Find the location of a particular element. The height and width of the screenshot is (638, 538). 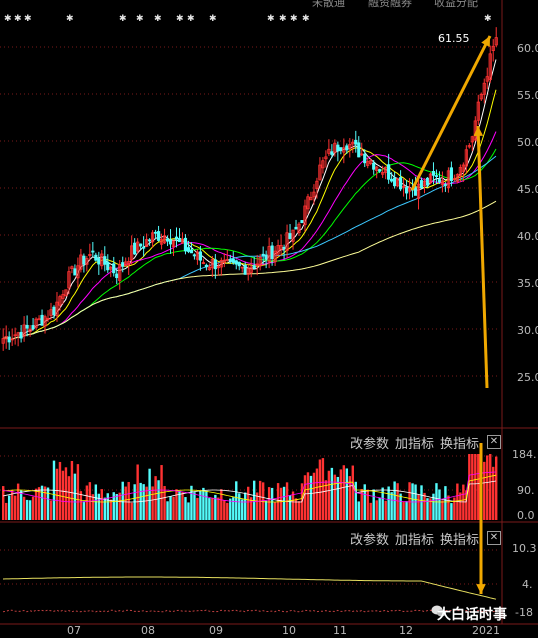

volume-tick: 184. is located at coordinates (524, 454).